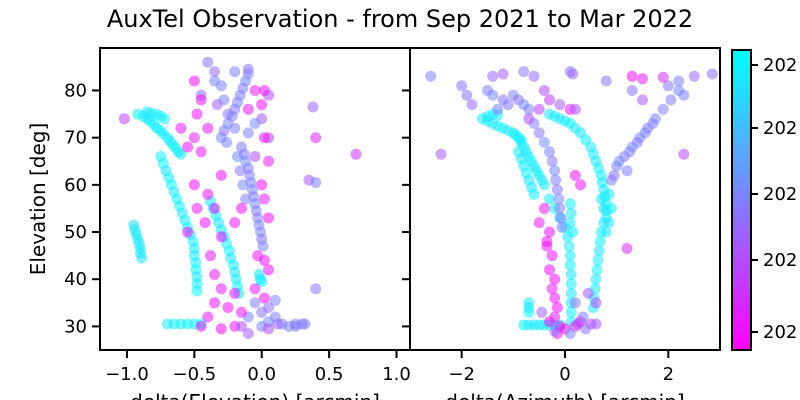  What do you see at coordinates (406, 208) in the screenshot?
I see `right-y-tick-marks` at bounding box center [406, 208].